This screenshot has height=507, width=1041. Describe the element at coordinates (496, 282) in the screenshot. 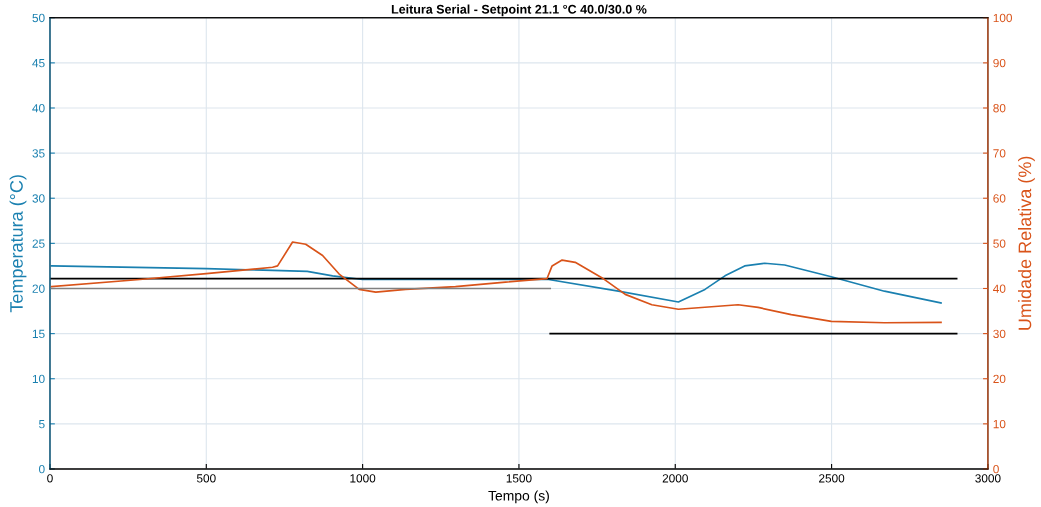

I see `line-series` at that location.